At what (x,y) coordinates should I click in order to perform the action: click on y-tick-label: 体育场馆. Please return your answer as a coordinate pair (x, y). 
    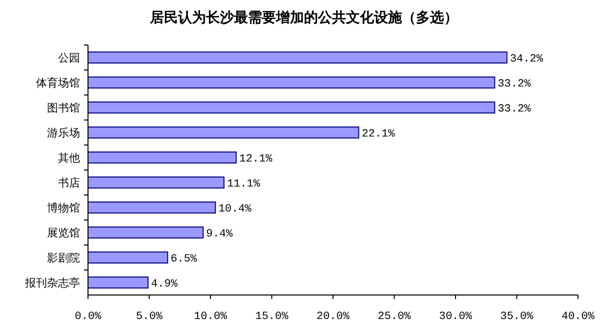
    Looking at the image, I should click on (58, 83).